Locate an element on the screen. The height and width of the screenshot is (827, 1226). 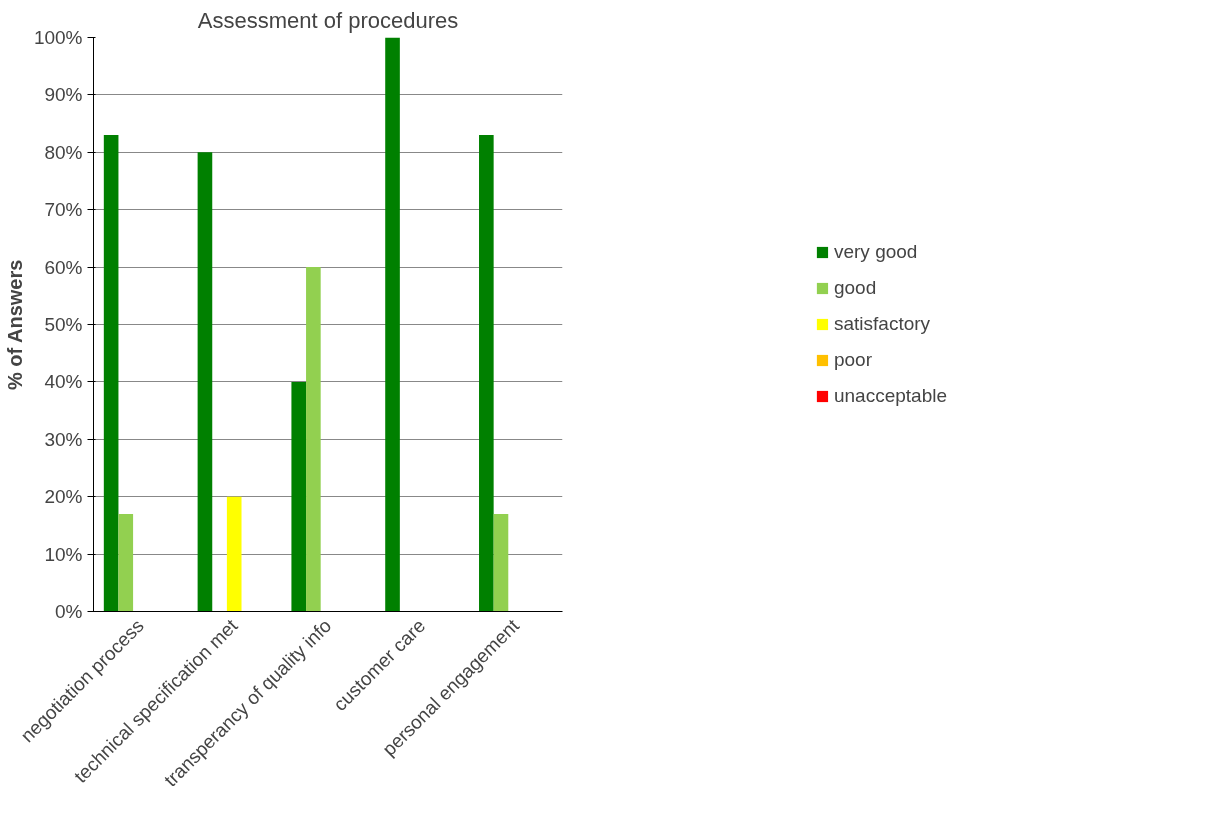
legend-label: poor is located at coordinates (853, 360).